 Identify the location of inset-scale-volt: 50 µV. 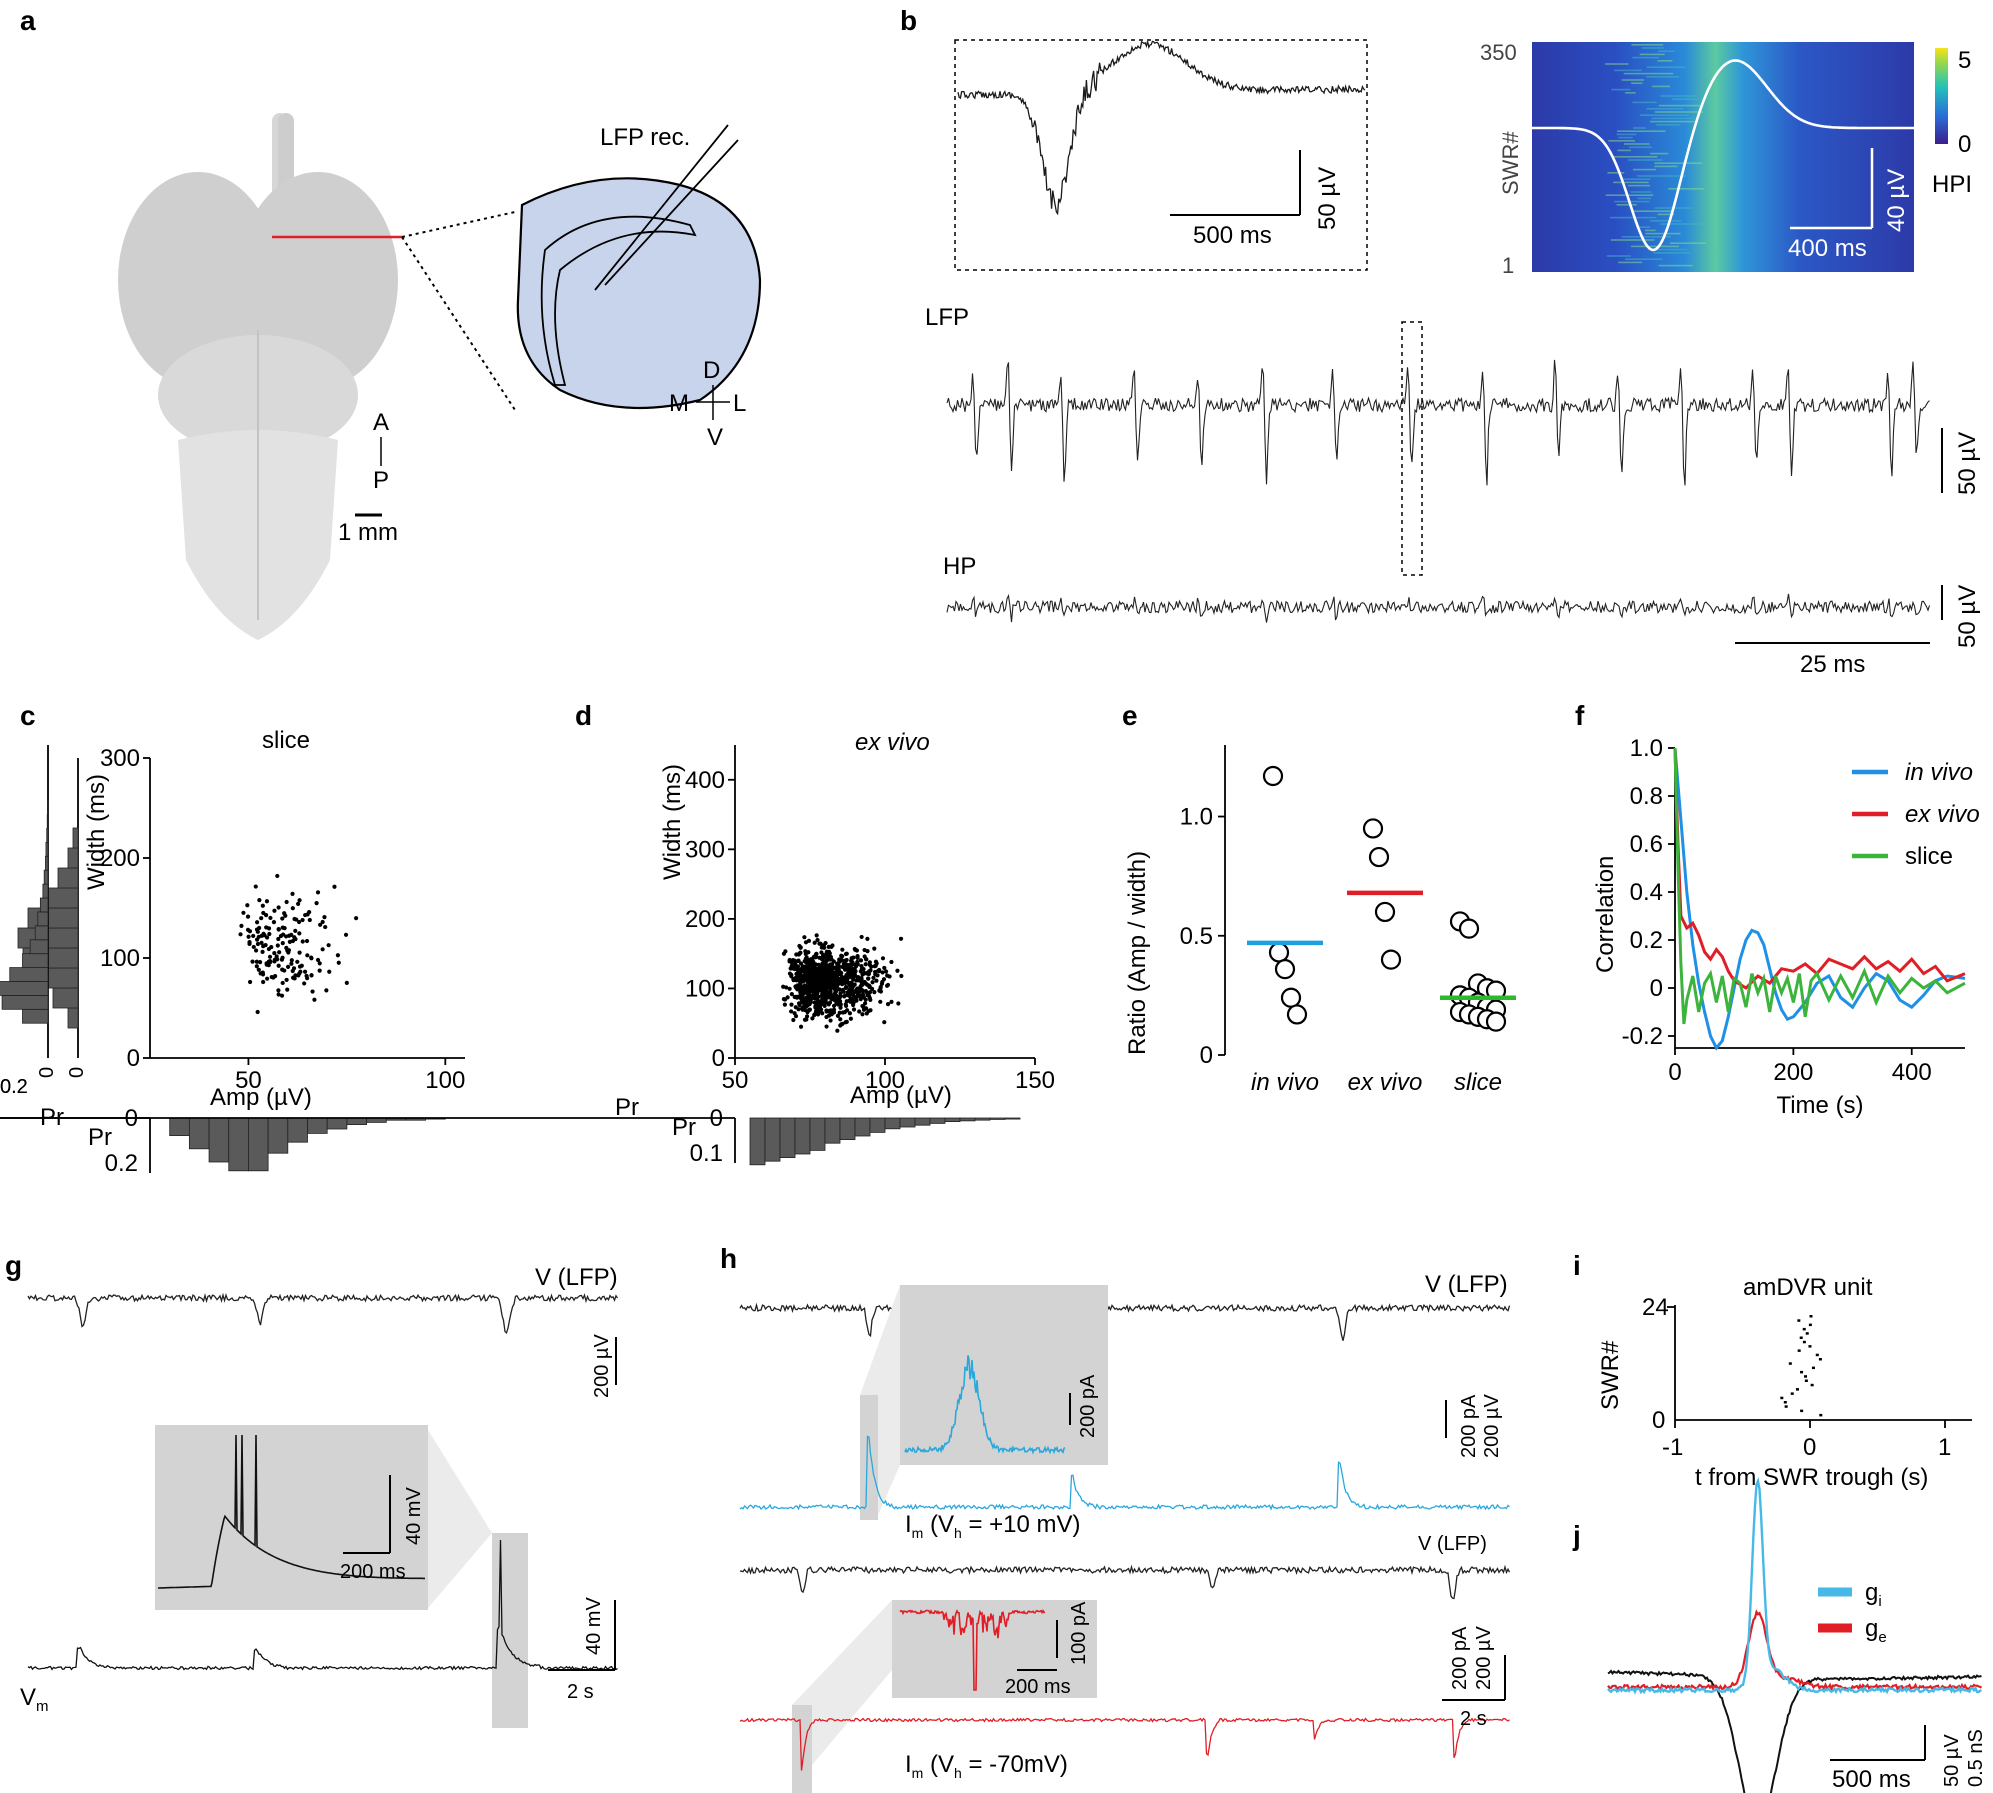
(1327, 198).